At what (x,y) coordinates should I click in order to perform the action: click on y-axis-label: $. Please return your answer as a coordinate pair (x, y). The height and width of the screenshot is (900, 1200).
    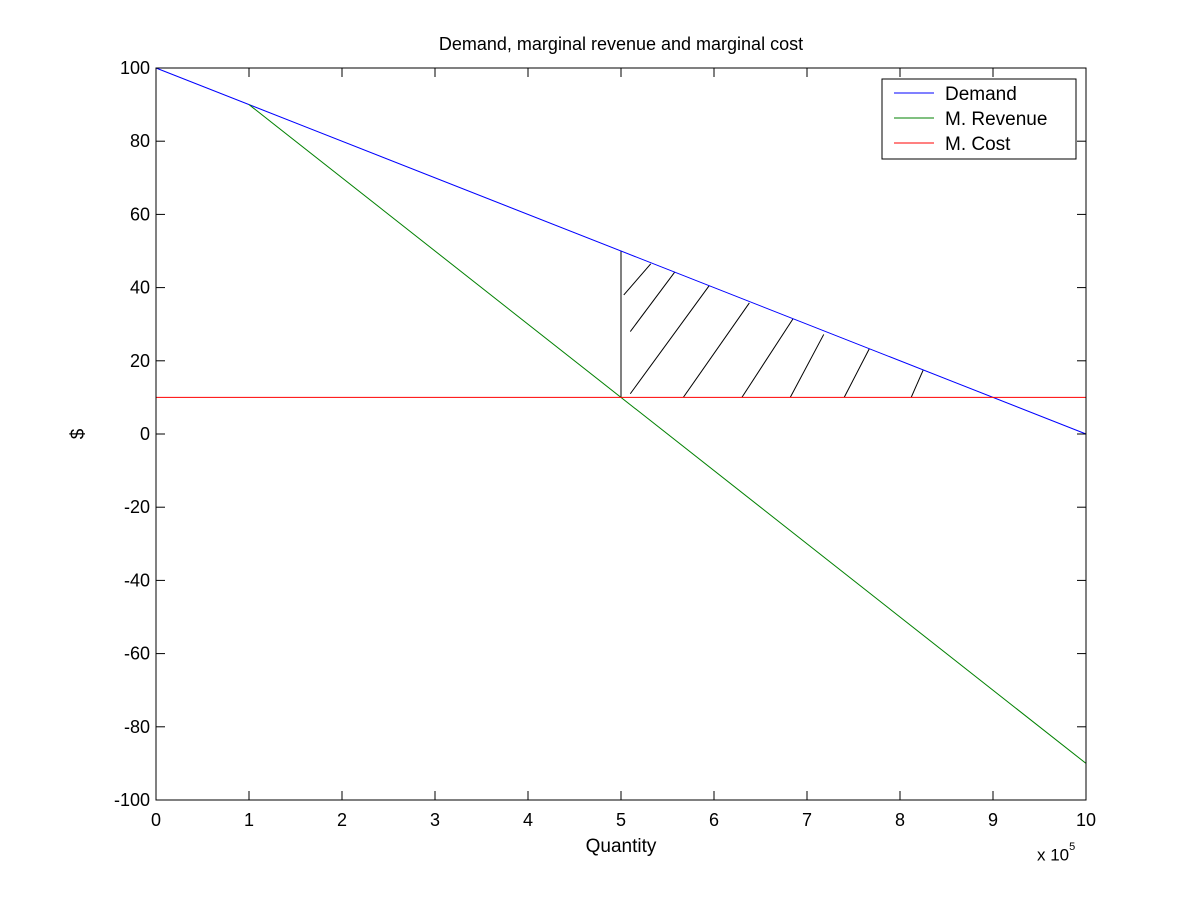
    Looking at the image, I should click on (78, 434).